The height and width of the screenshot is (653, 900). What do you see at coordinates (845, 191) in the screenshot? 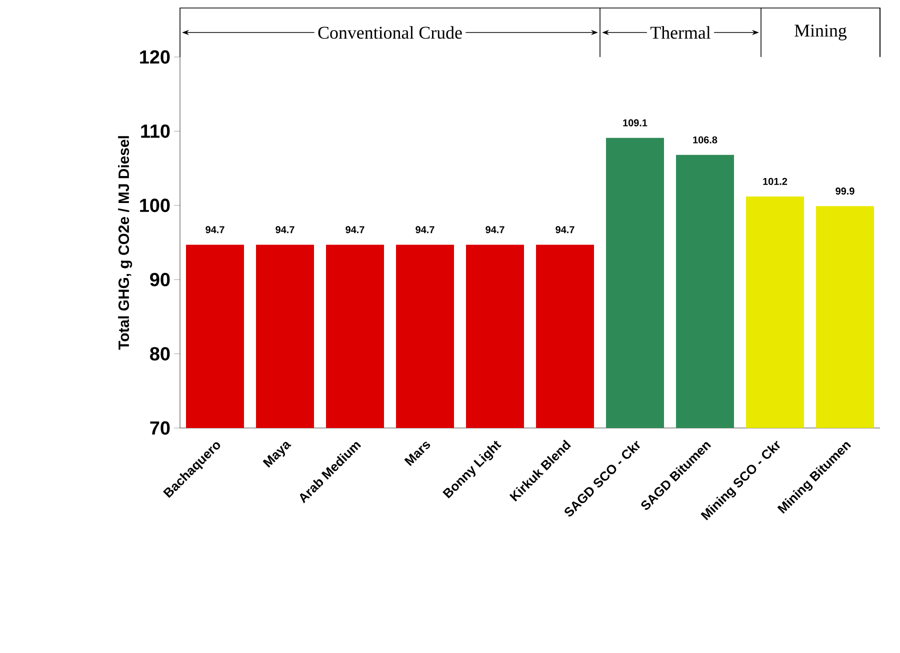
I see `data-label: 99.9` at bounding box center [845, 191].